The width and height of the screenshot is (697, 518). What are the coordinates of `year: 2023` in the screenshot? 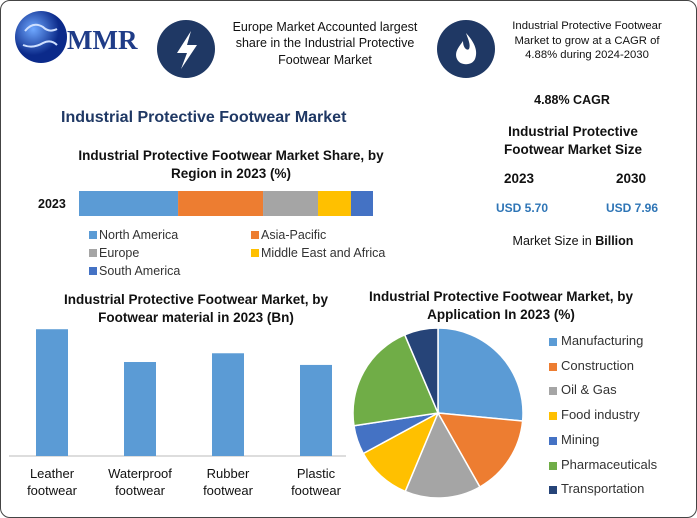 It's located at (519, 178).